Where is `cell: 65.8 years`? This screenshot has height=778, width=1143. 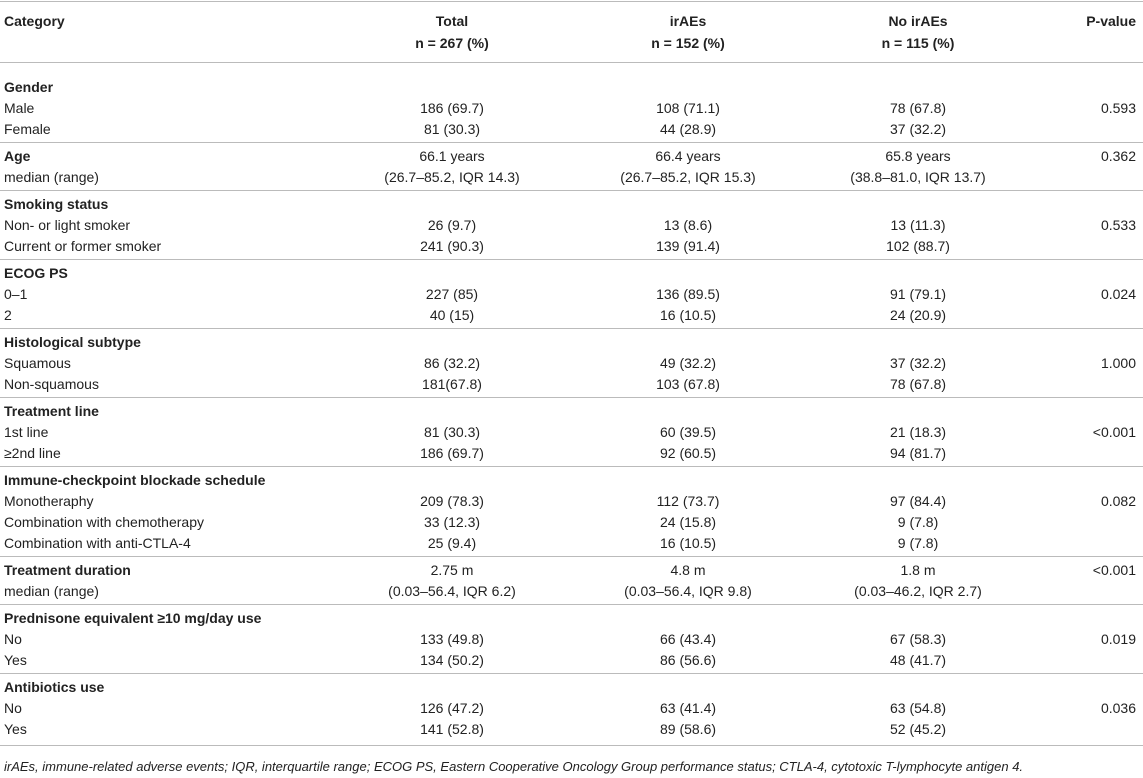 cell: 65.8 years is located at coordinates (918, 156).